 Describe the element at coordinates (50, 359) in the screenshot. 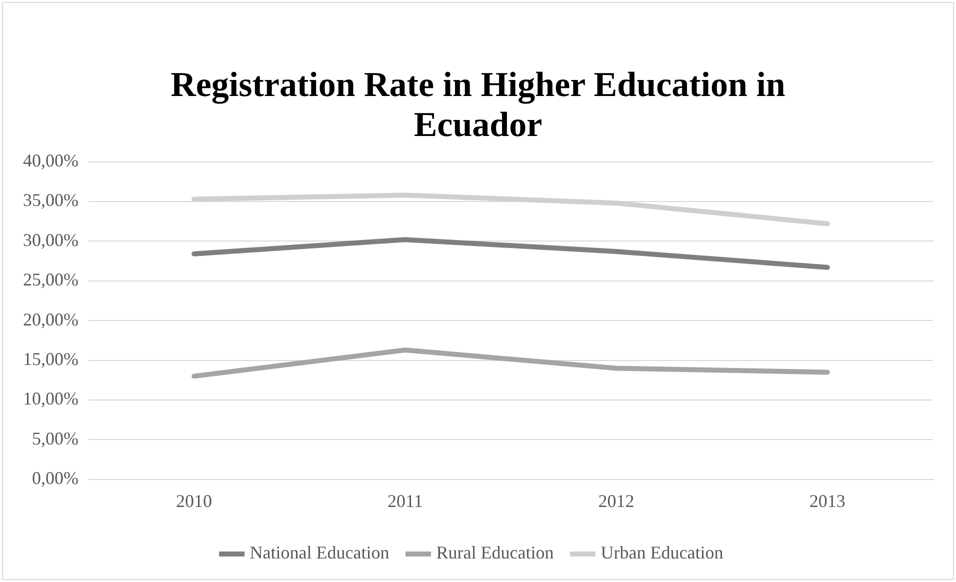

I see `y-tick-label: 15,00%` at that location.